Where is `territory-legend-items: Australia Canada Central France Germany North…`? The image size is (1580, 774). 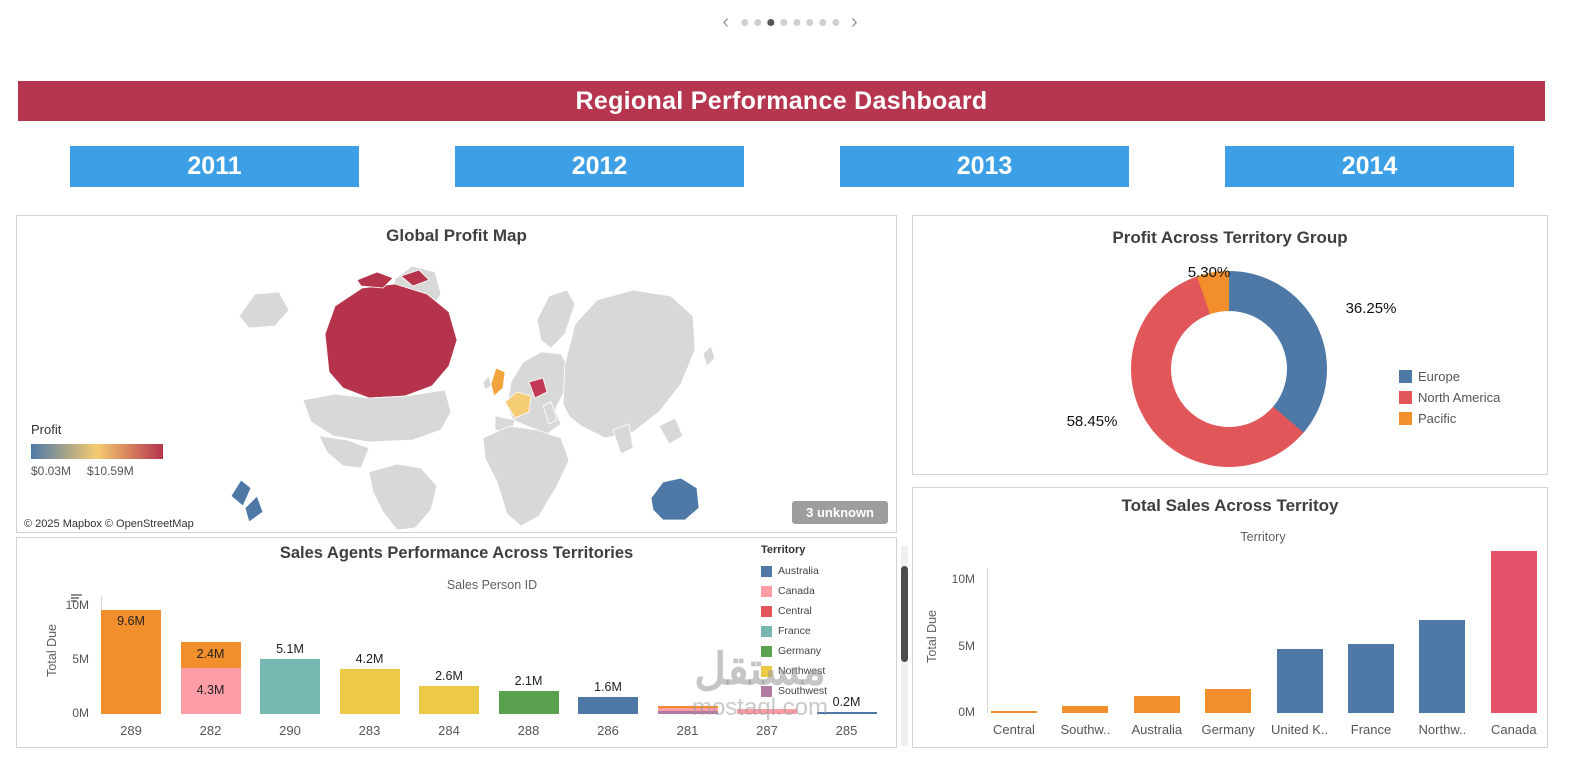
territory-legend-items: Australia Canada Central France Germany North… is located at coordinates (827, 631).